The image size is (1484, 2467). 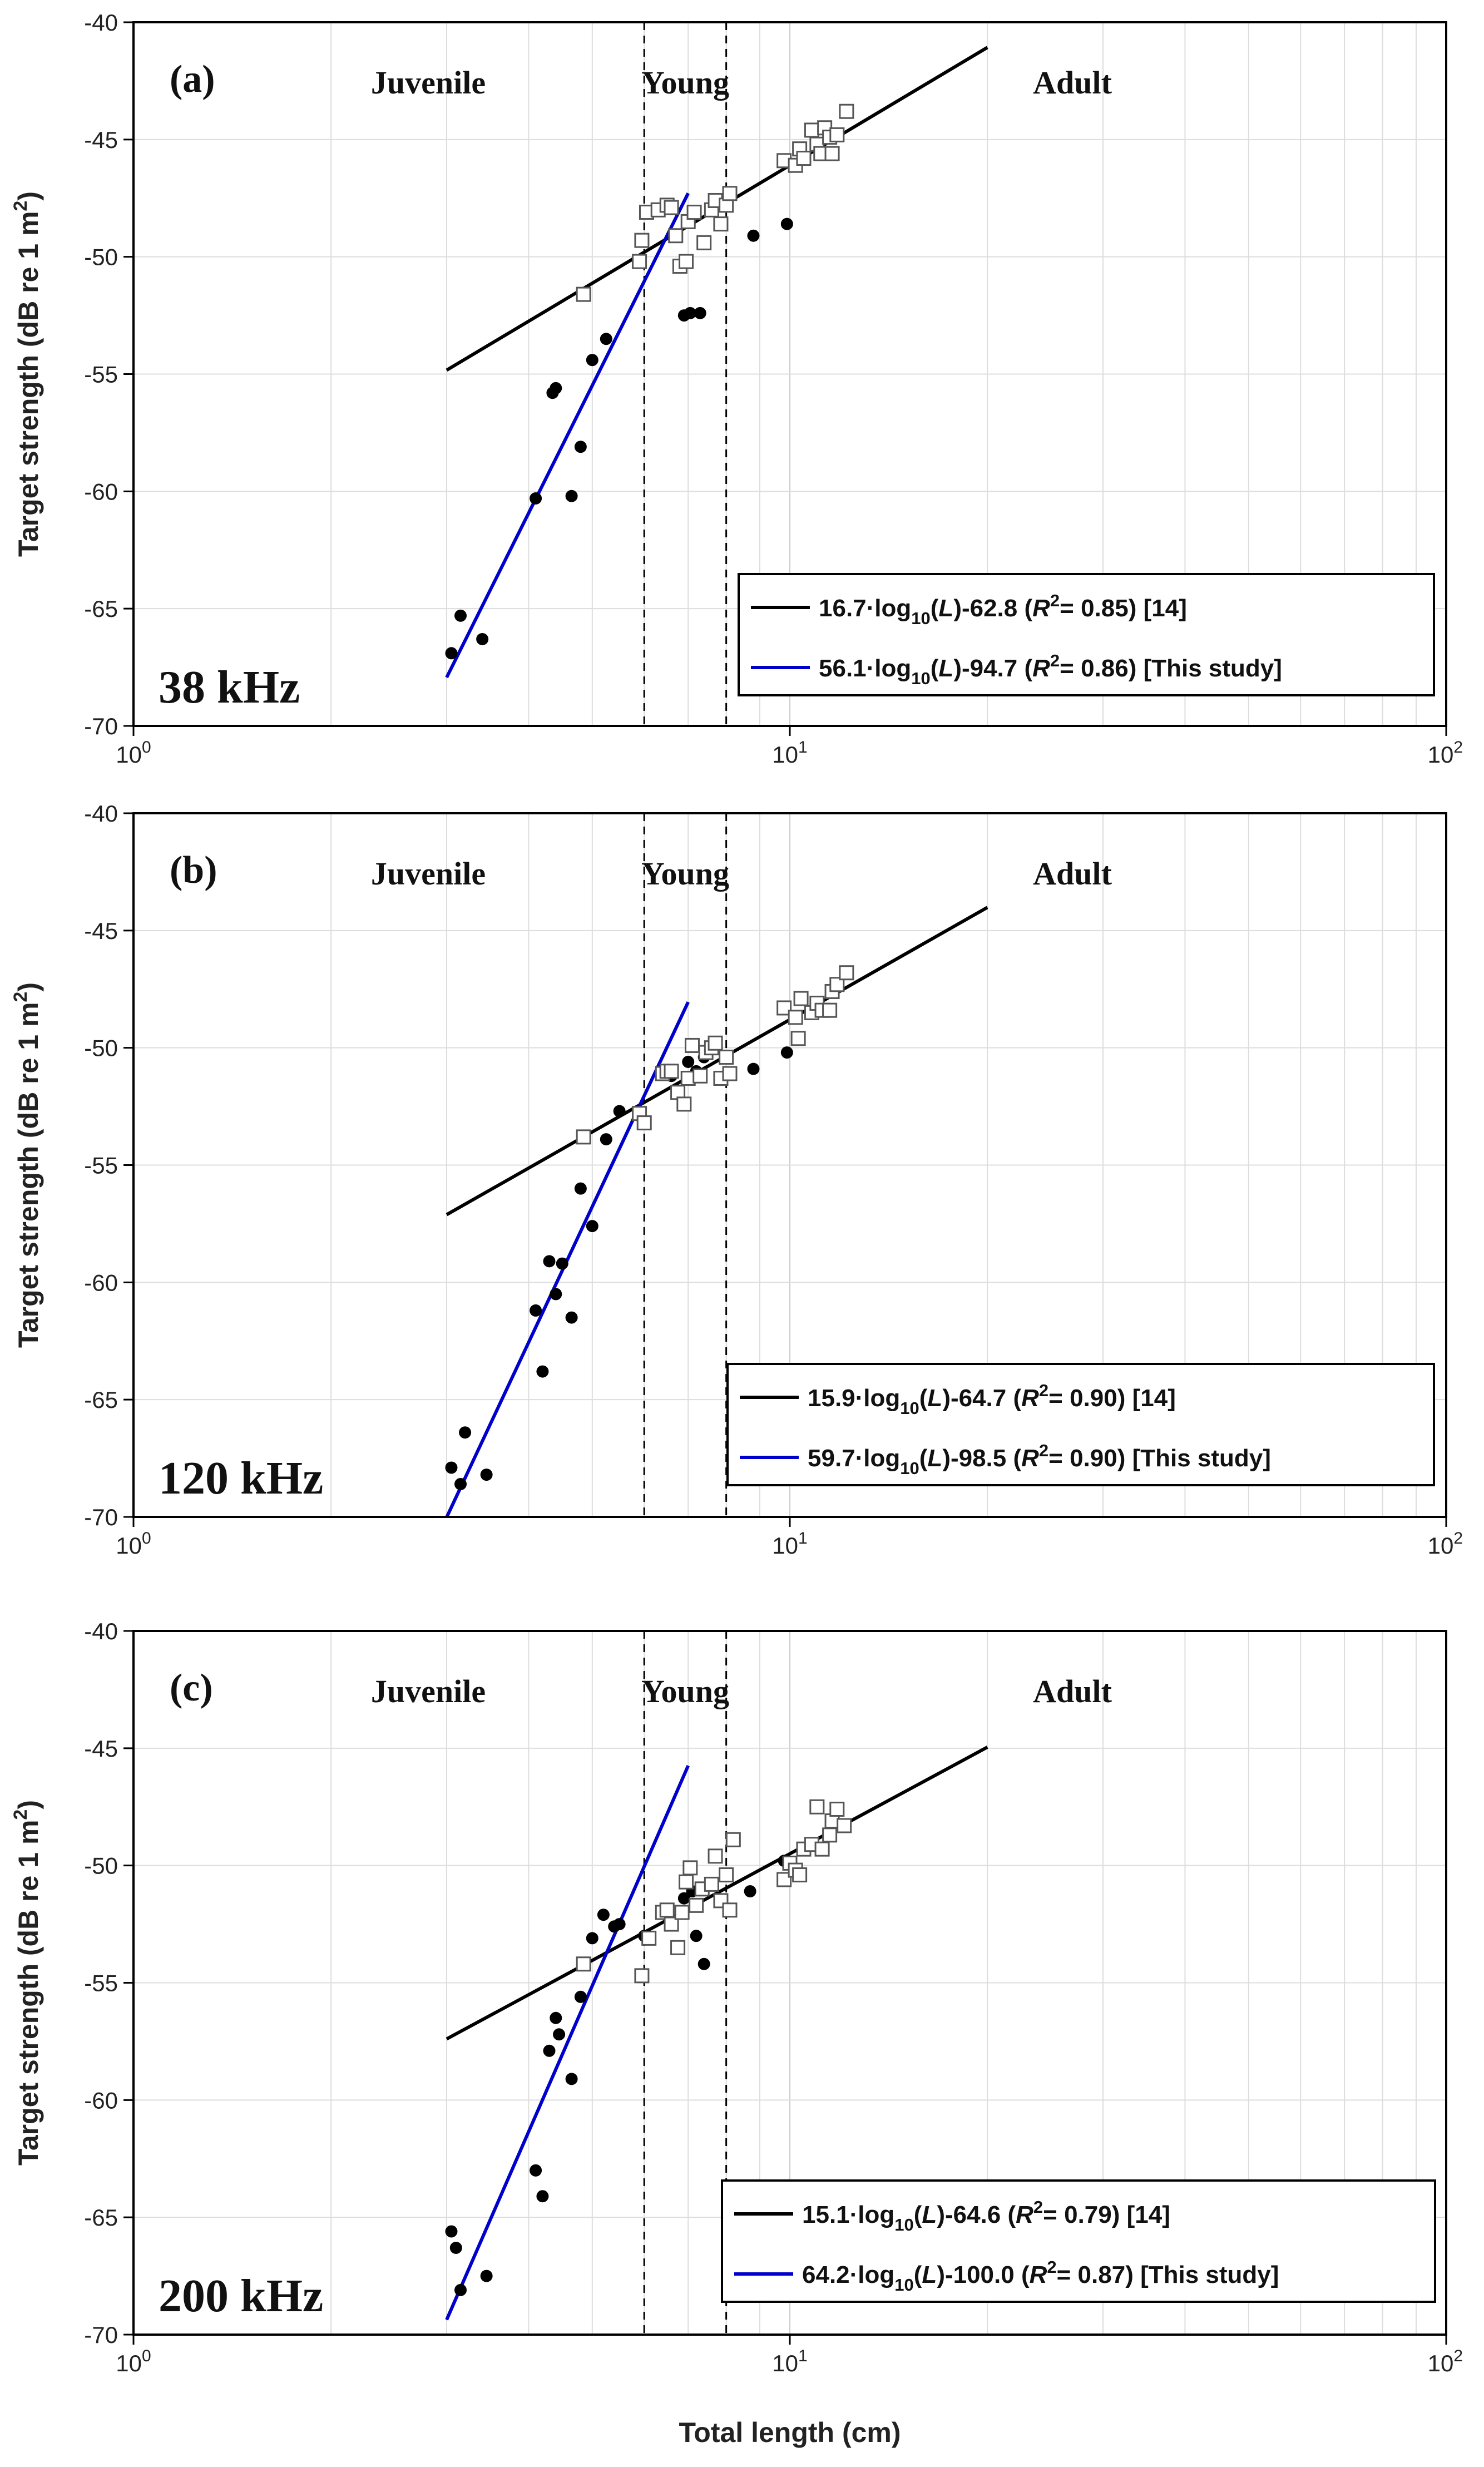 I want to click on panel-letter: (b), so click(x=193, y=870).